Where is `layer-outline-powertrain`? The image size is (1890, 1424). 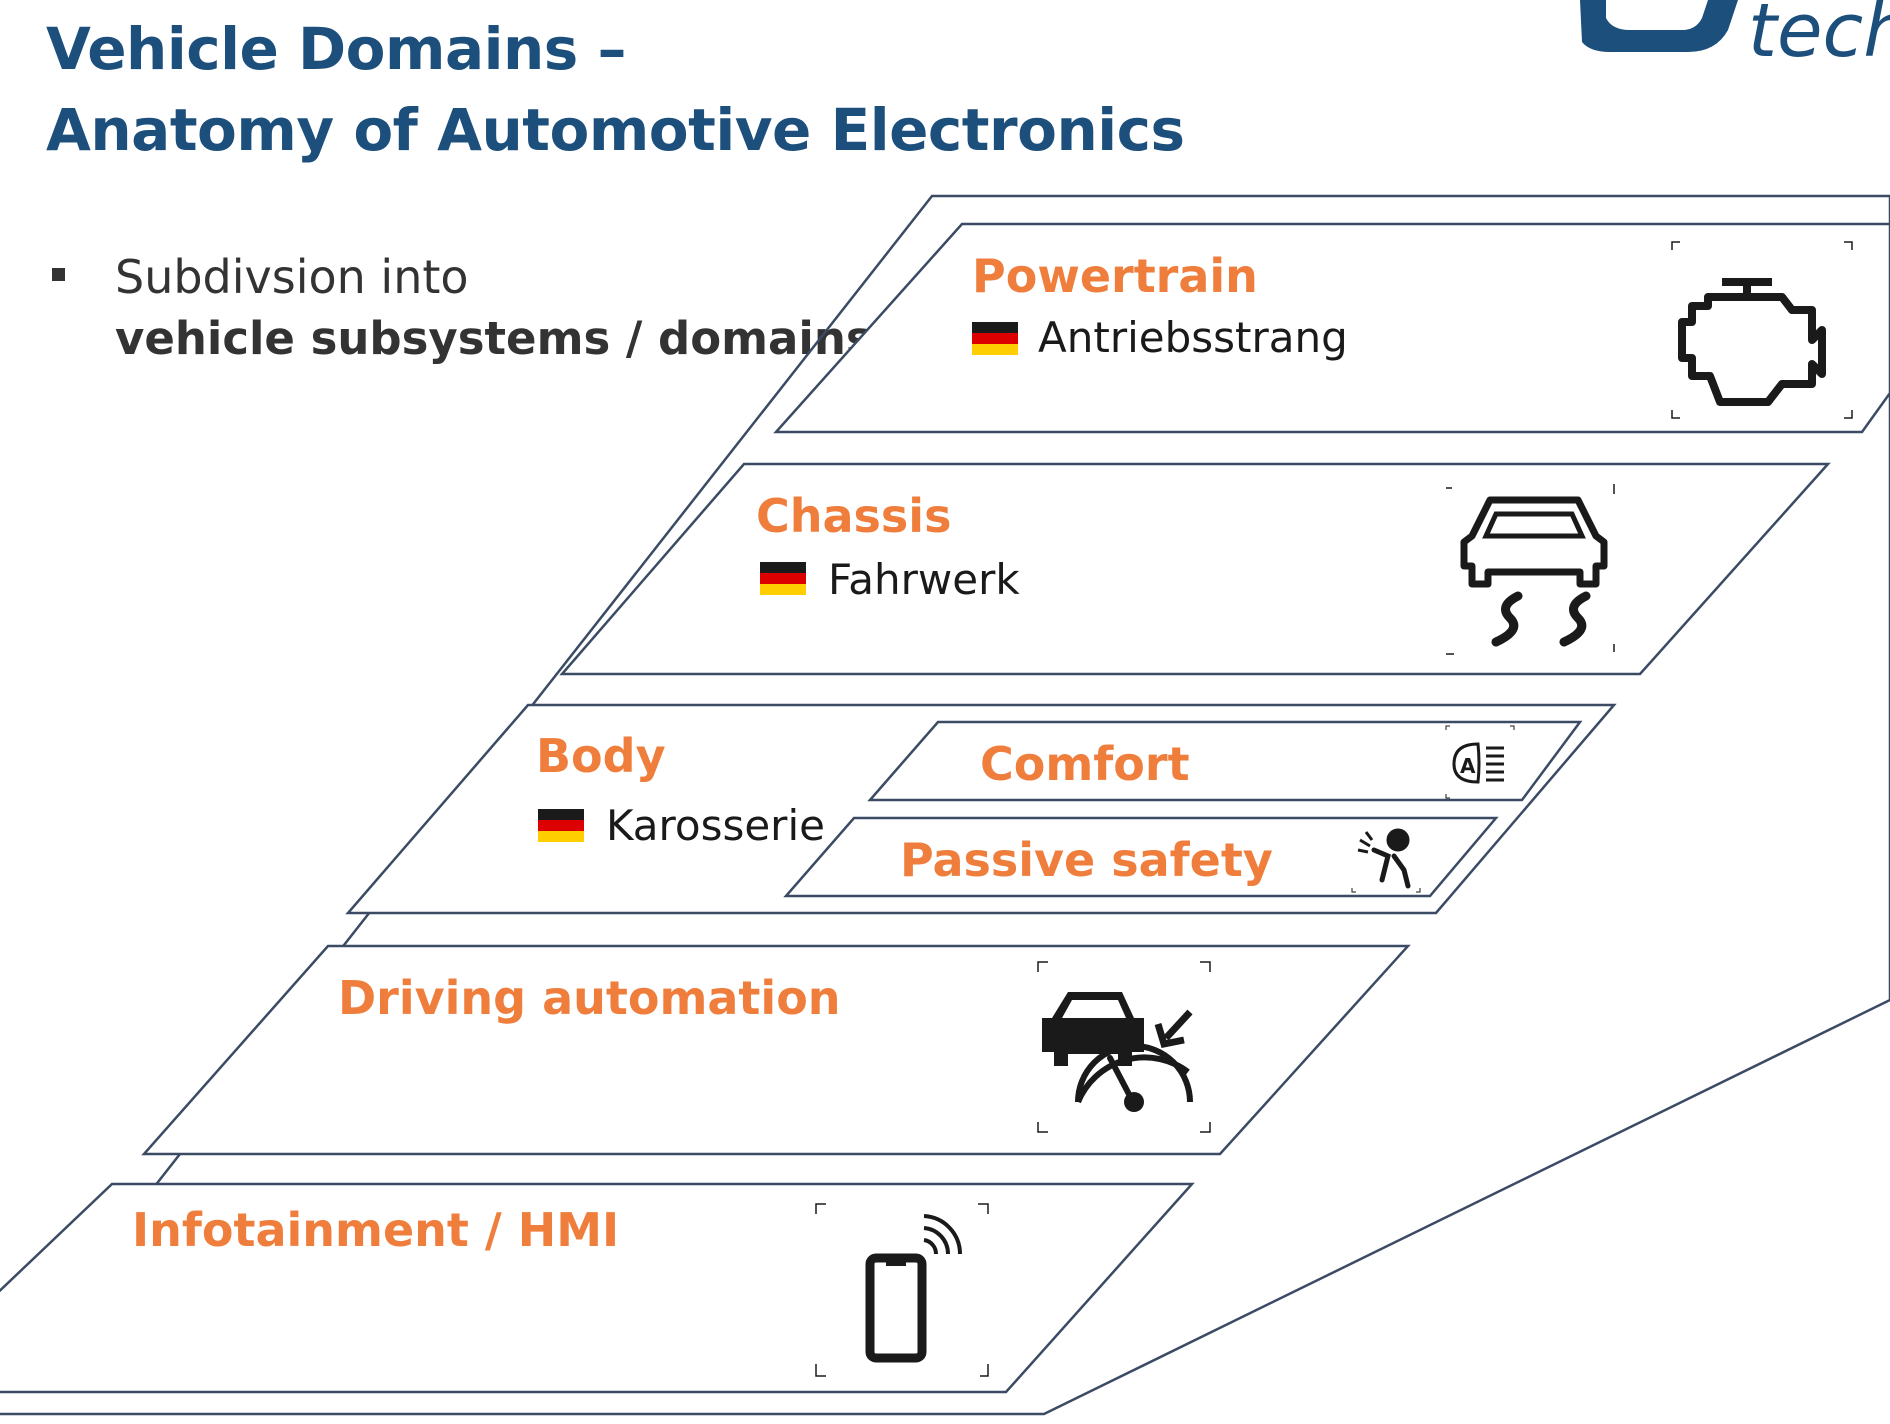
layer-outline-powertrain is located at coordinates (1331, 328).